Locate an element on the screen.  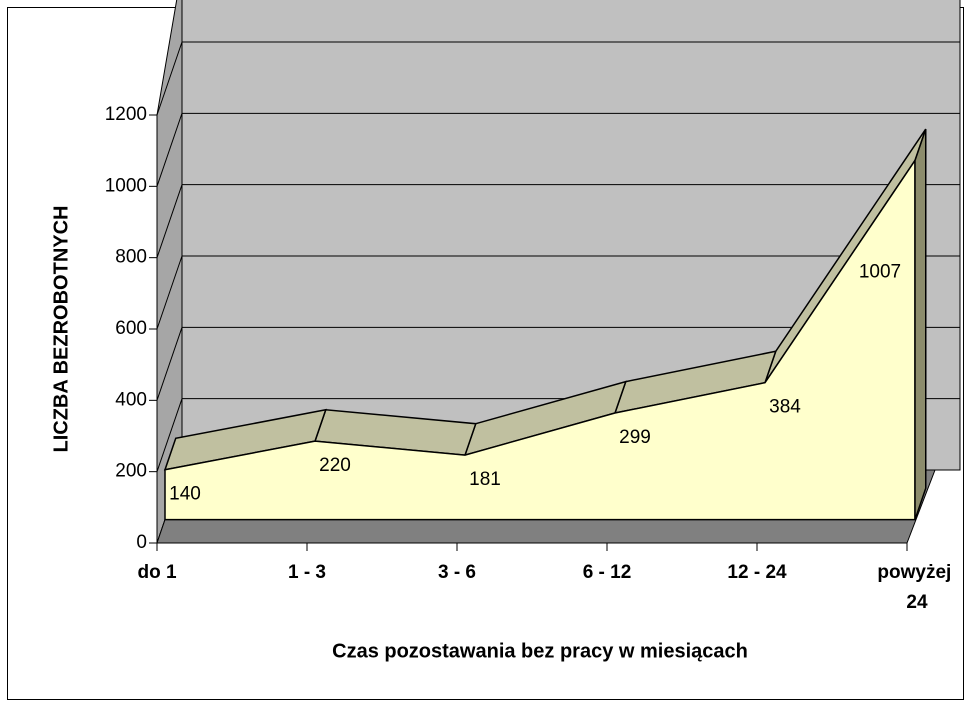
y-tick-label: 400 is located at coordinates (131, 399).